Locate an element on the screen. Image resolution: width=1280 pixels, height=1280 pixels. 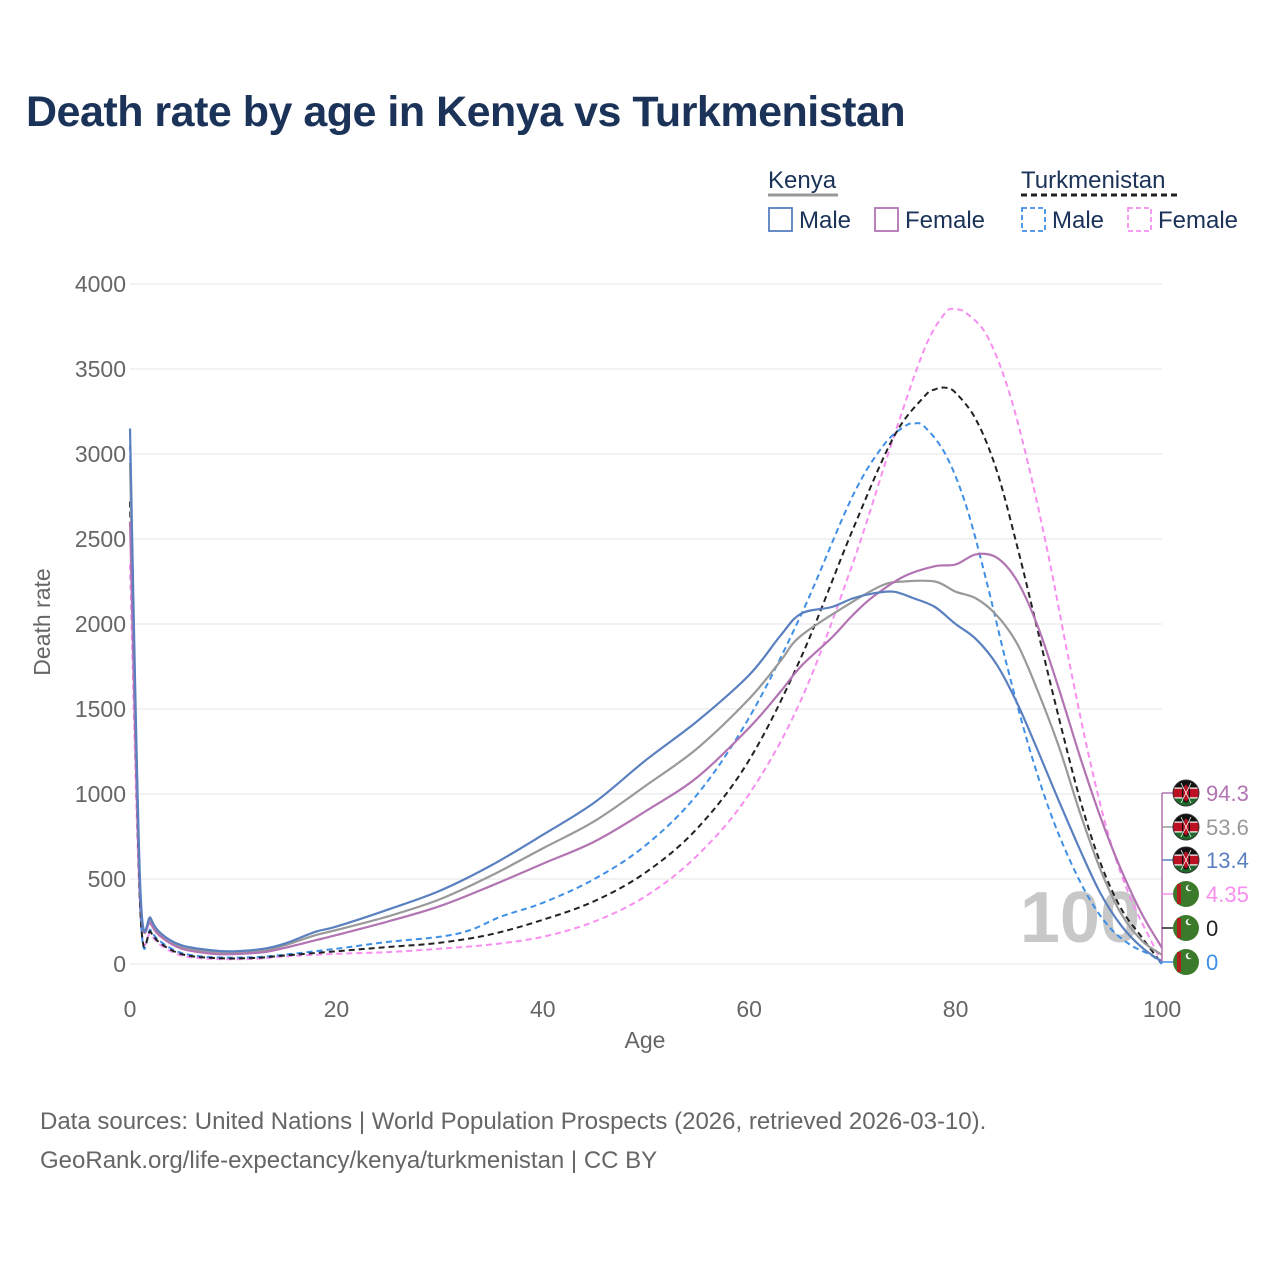
legend-group-title: Kenya is located at coordinates (802, 180).